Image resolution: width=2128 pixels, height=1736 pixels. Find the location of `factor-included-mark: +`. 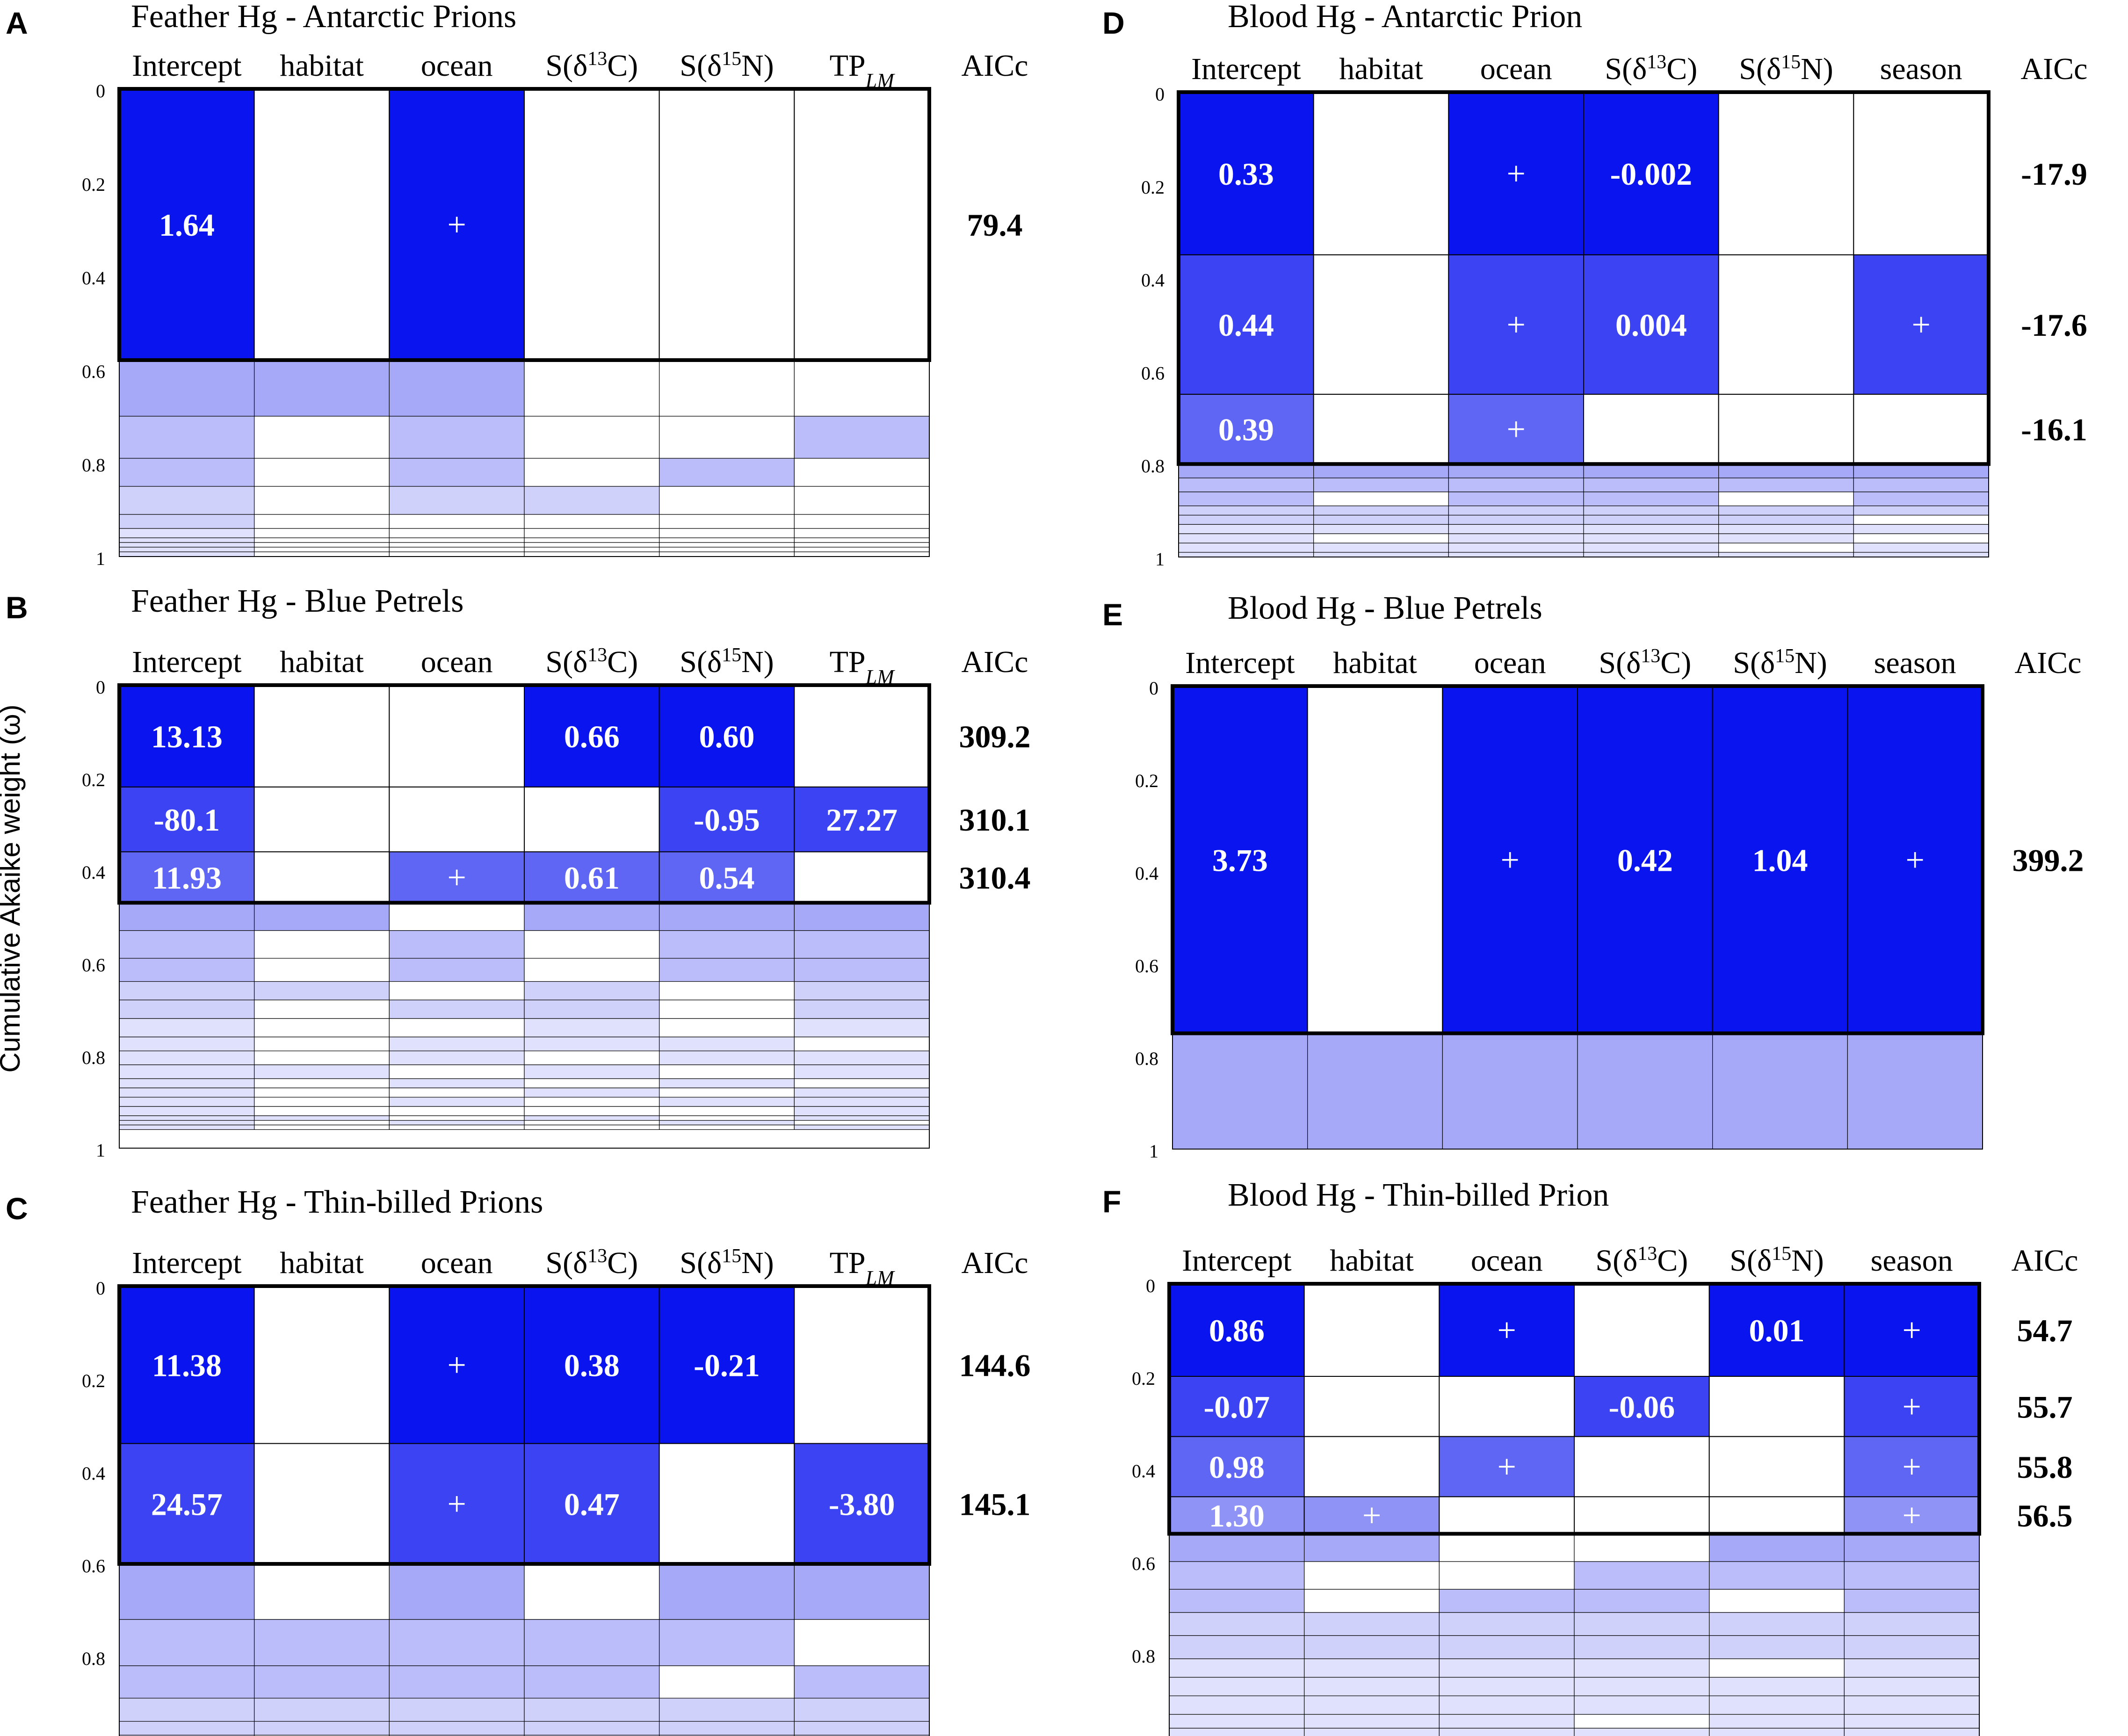

factor-included-mark: + is located at coordinates (1510, 859).